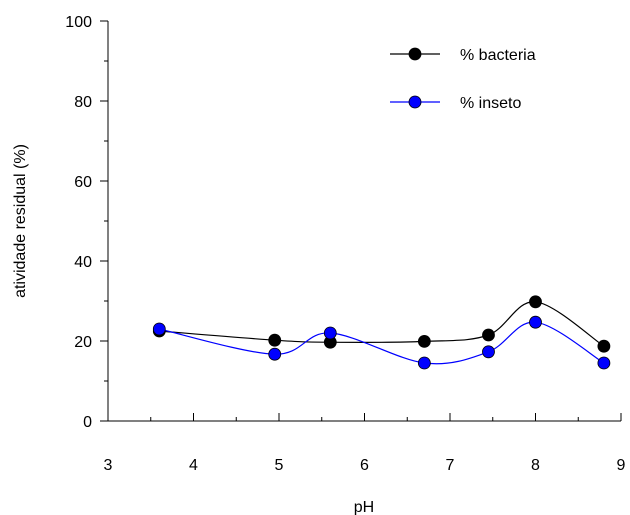  Describe the element at coordinates (621, 465) in the screenshot. I see `x-tick-label: 9` at that location.